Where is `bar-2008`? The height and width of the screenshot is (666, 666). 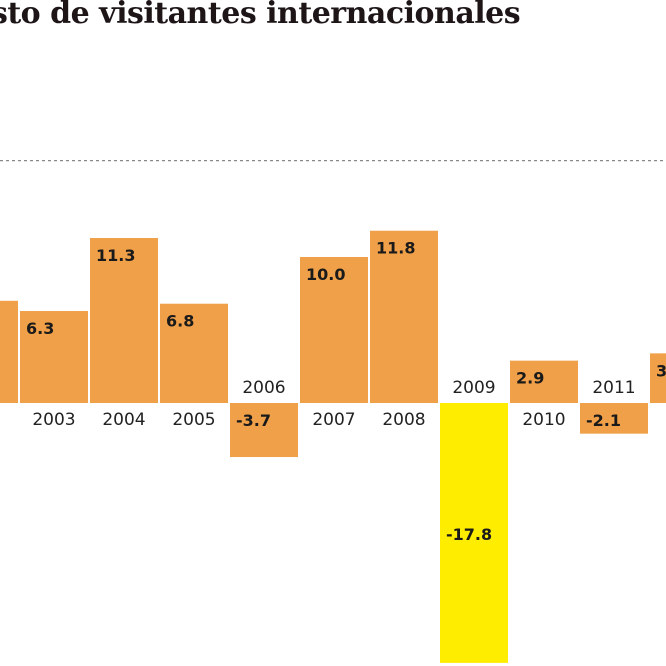
bar-2008 is located at coordinates (404, 316).